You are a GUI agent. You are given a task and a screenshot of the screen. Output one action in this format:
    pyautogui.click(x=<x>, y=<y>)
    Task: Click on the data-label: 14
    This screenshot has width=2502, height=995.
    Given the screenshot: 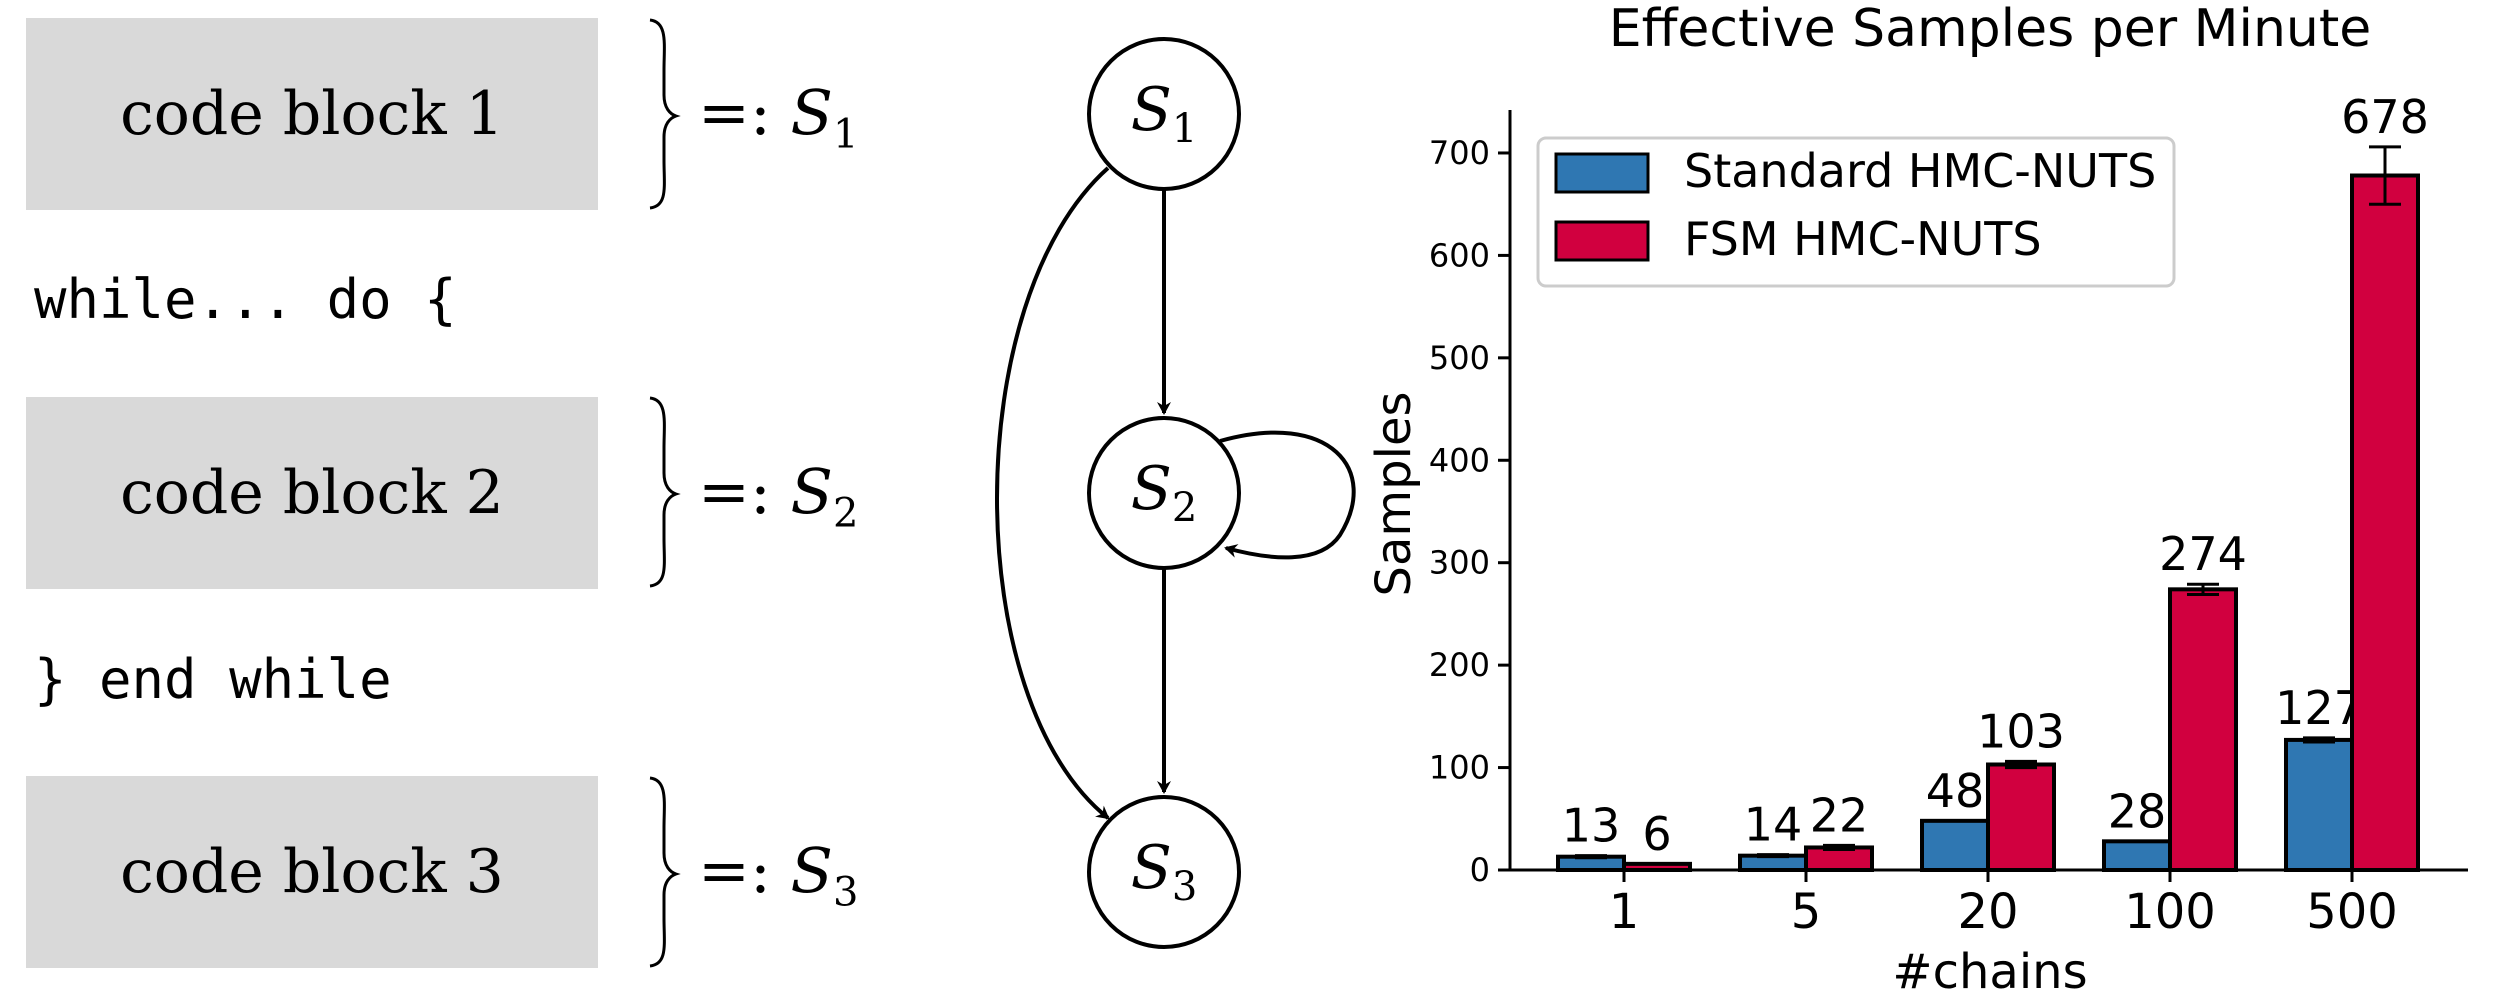 What is the action you would take?
    pyautogui.click(x=1773, y=825)
    